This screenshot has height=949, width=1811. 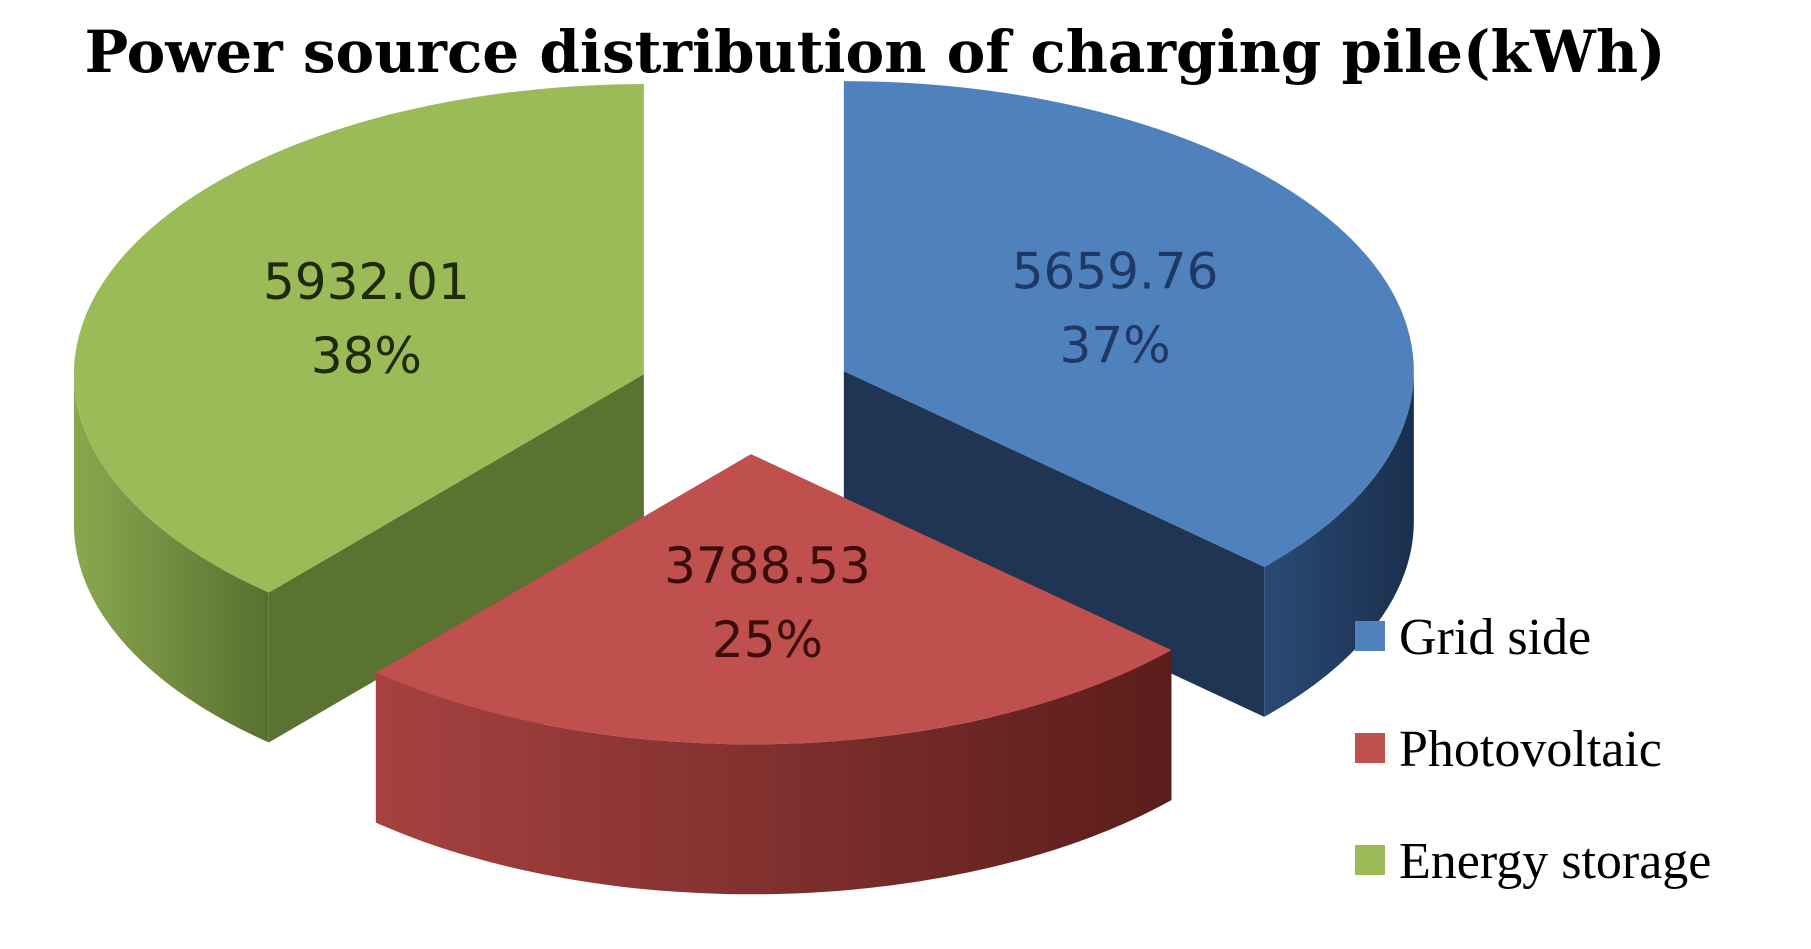 What do you see at coordinates (366, 356) in the screenshot?
I see `percent-label-energy-storage: 38%` at bounding box center [366, 356].